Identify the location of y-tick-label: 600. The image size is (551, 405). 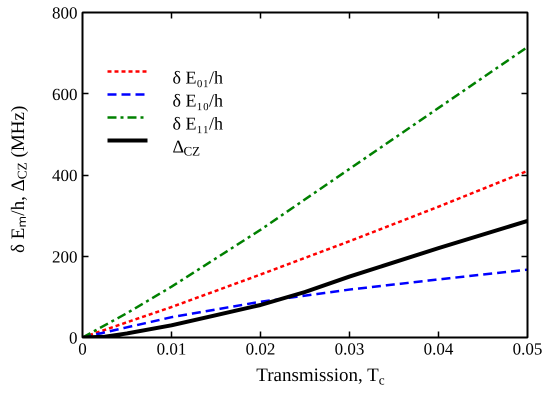
(65, 94).